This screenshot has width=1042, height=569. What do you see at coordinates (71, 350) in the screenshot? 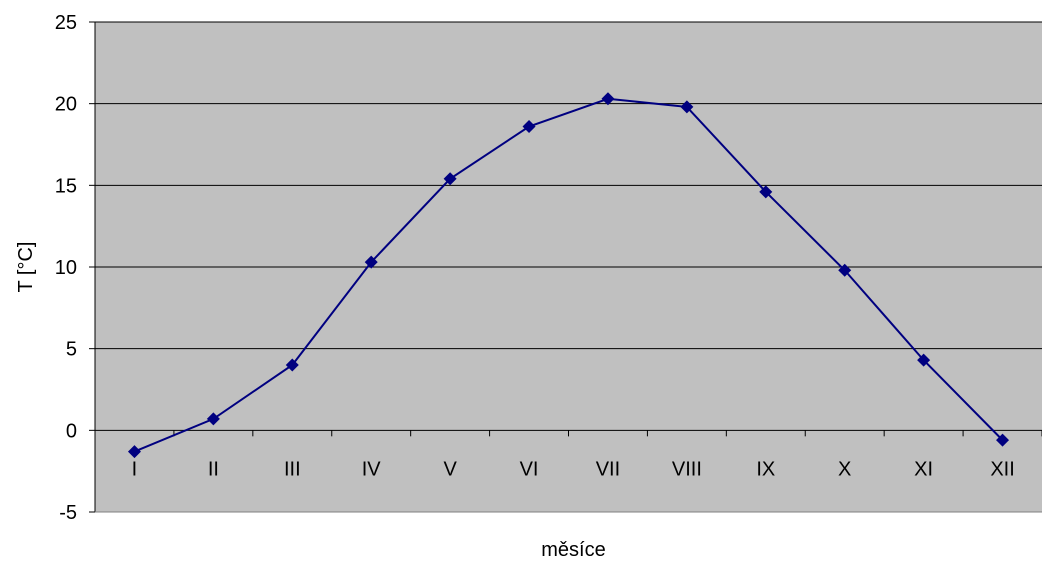
I see `y-tick-label: 5` at bounding box center [71, 350].